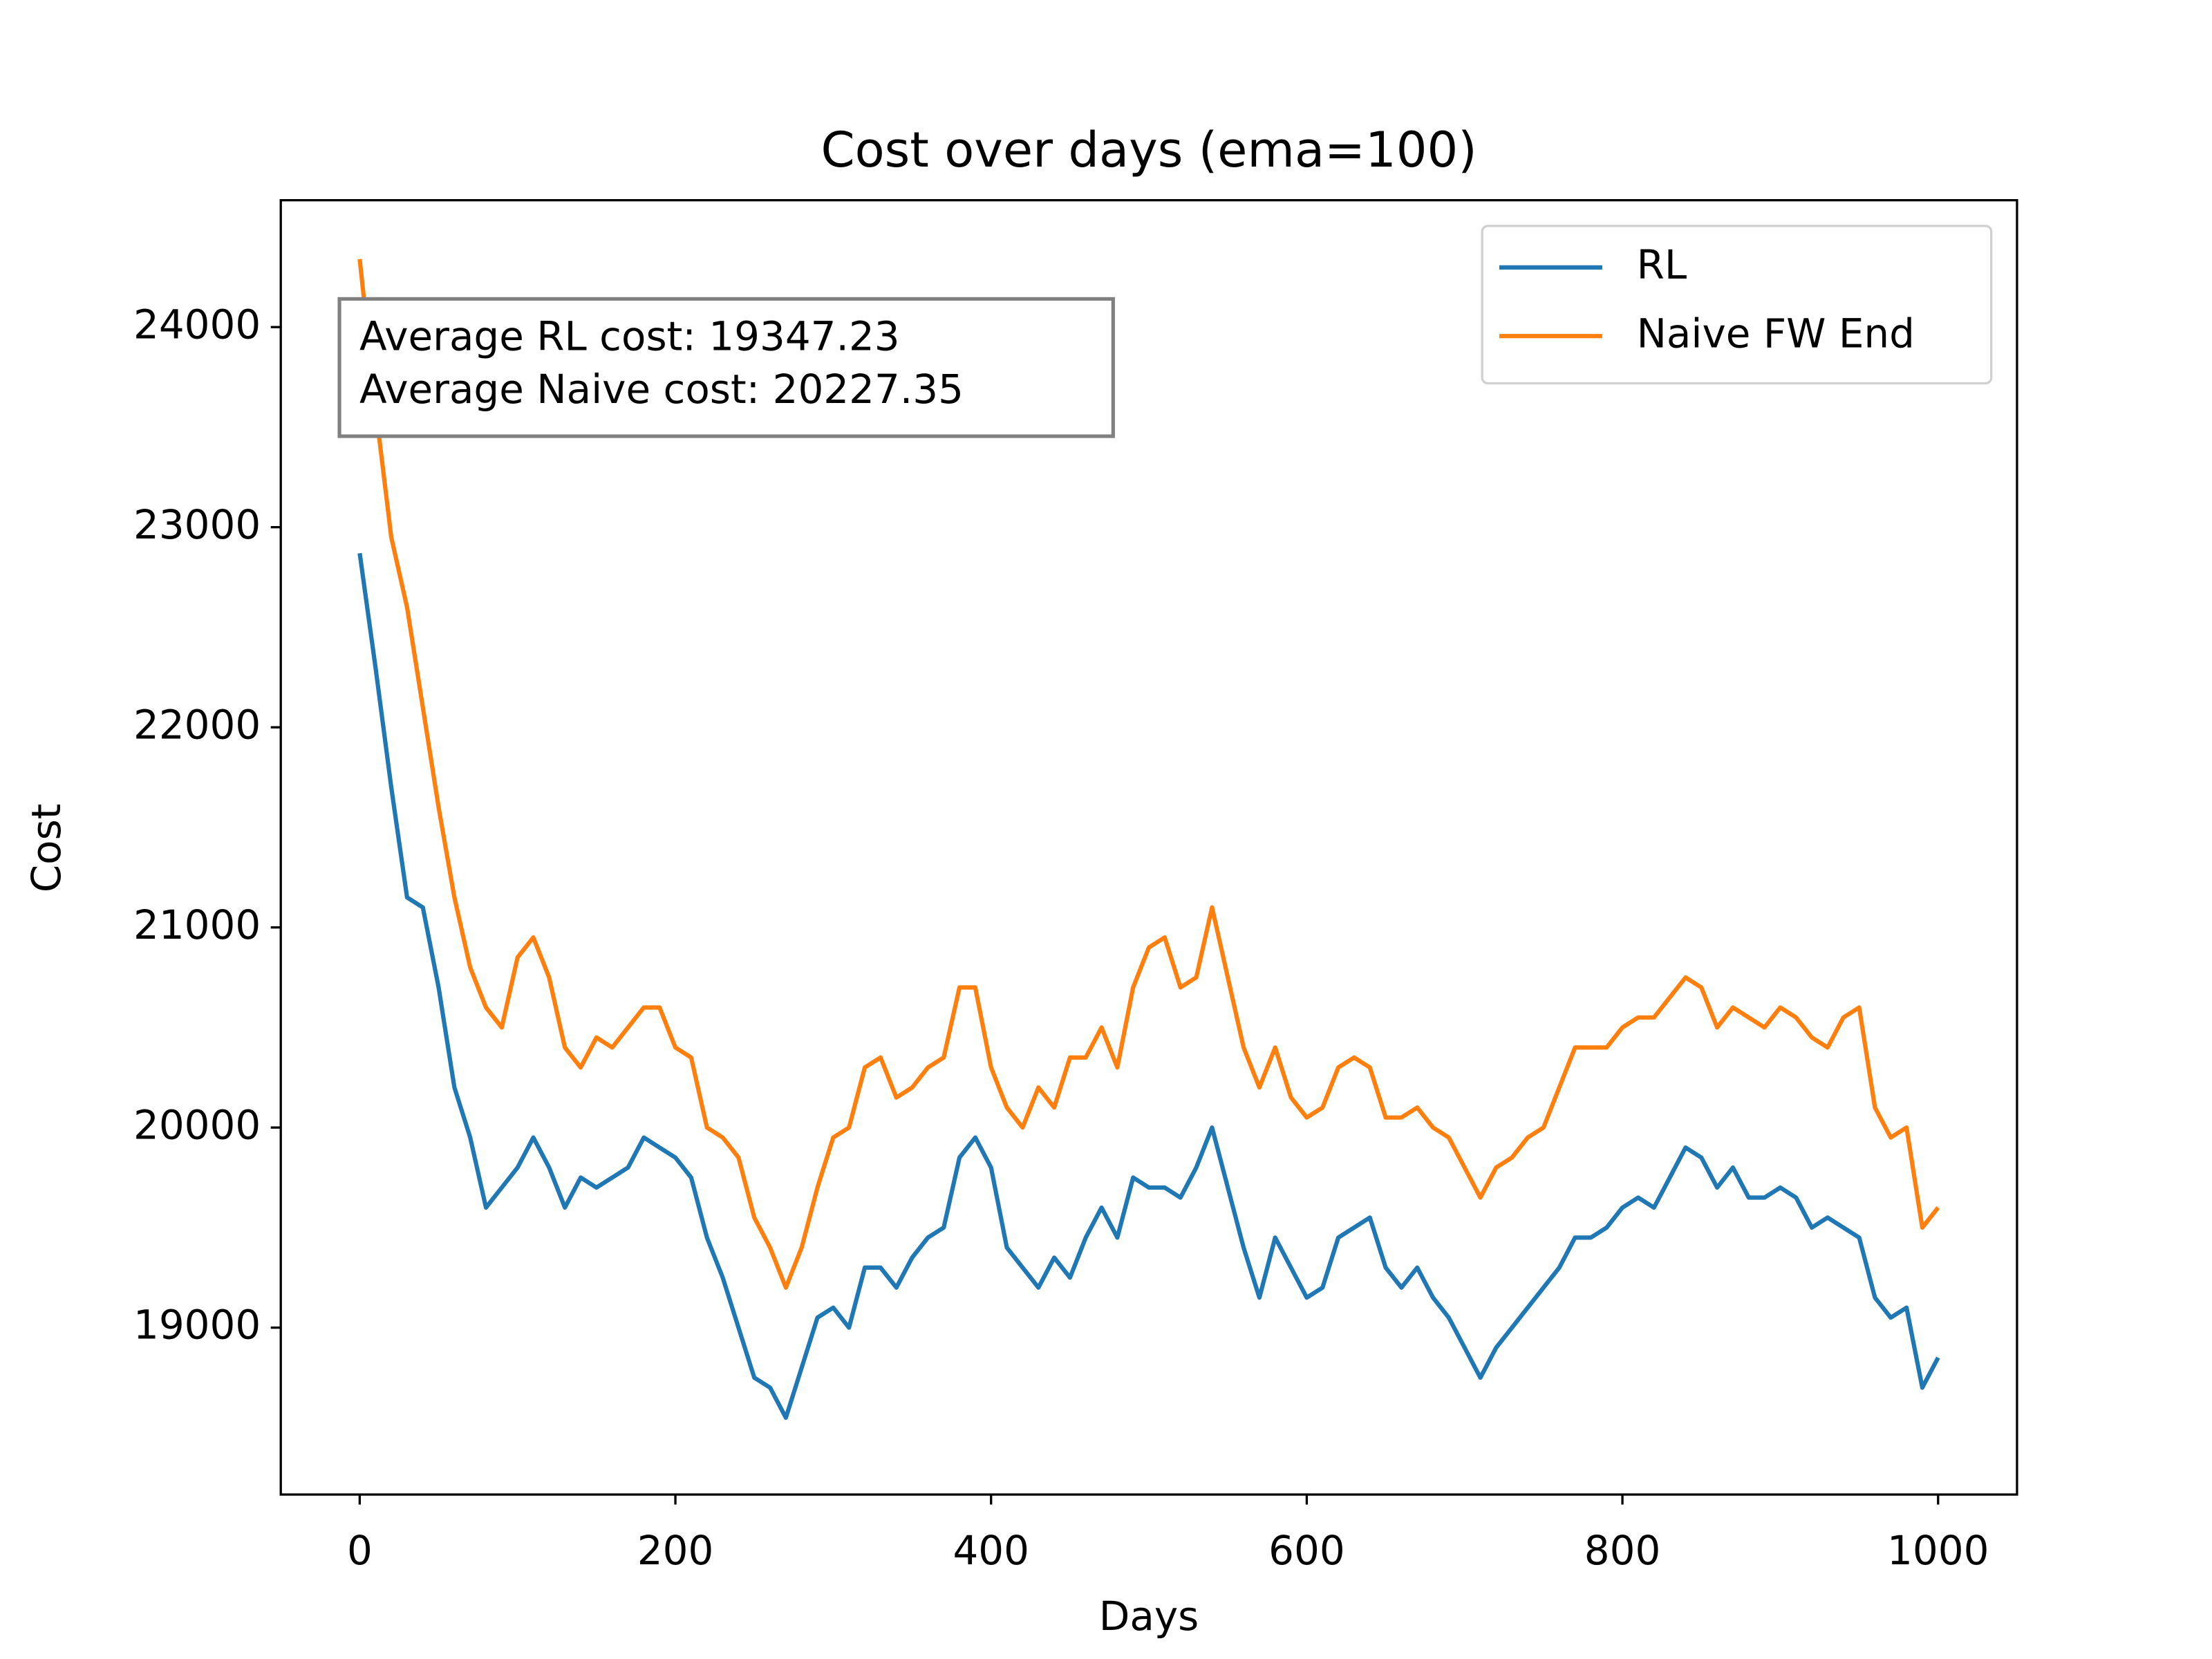 This screenshot has width=2212, height=1659. Describe the element at coordinates (1306, 1550) in the screenshot. I see `x-tick-label: 600` at that location.